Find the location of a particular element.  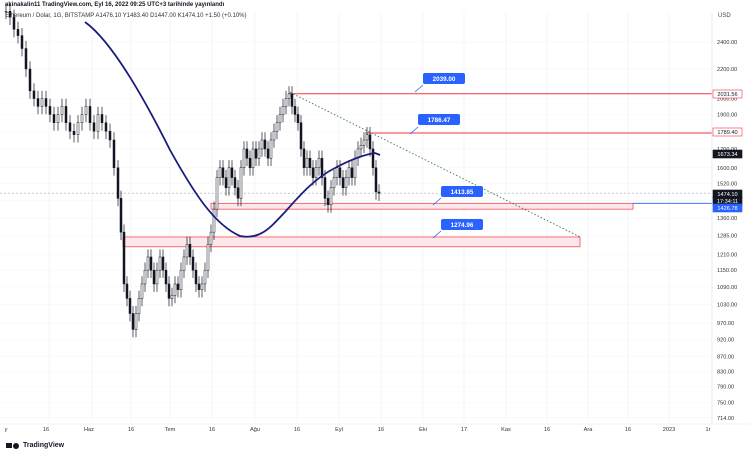

price-tick-label: 1210.00 is located at coordinates (727, 255).